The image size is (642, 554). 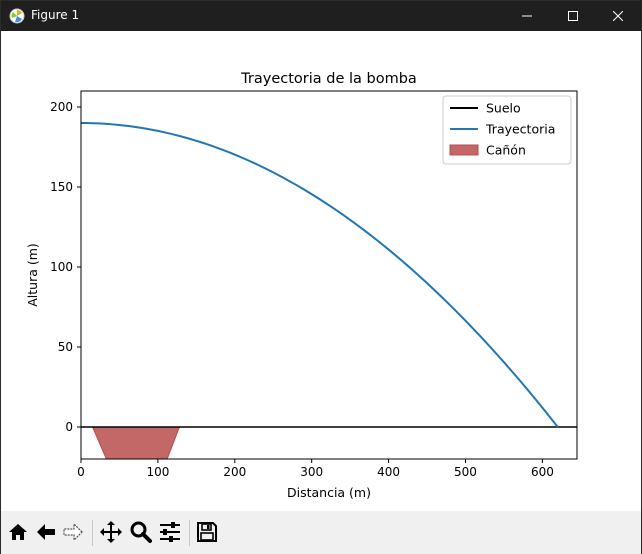 What do you see at coordinates (61, 107) in the screenshot?
I see `y-tick-label: 200` at bounding box center [61, 107].